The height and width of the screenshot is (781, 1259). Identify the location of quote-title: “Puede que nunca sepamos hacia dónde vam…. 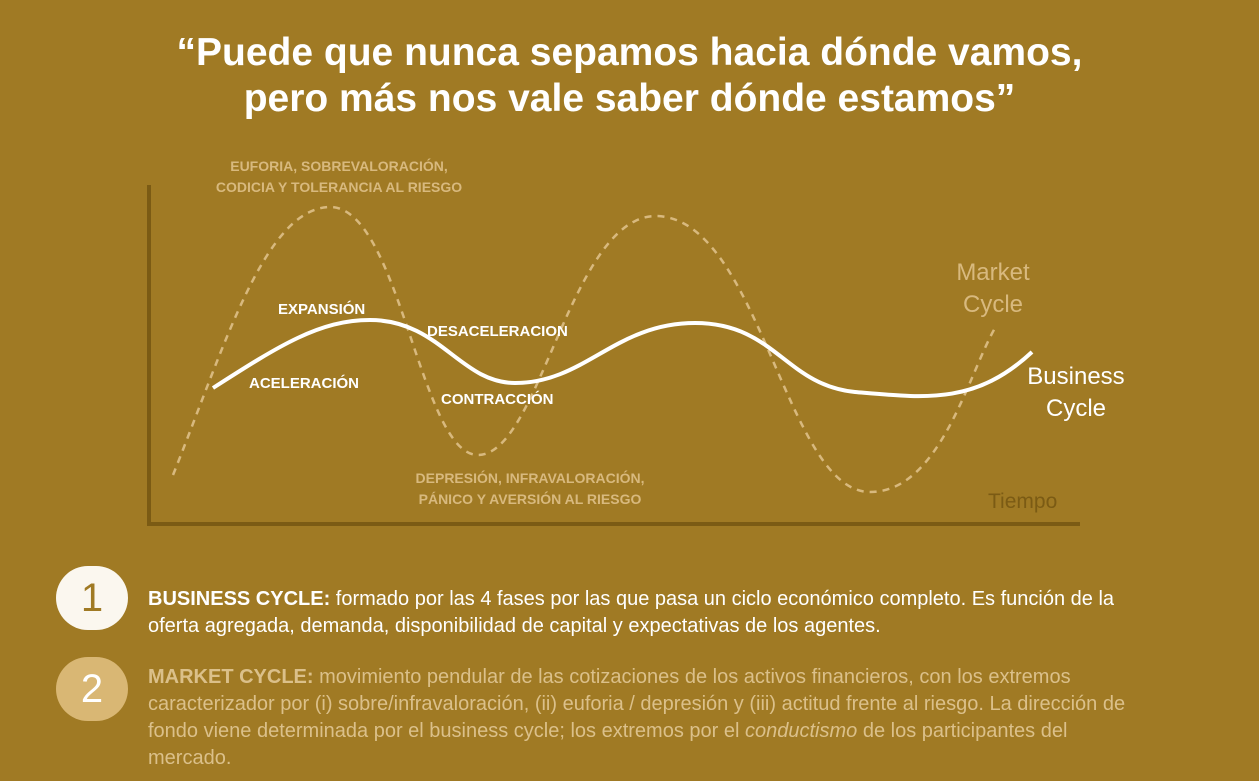
(629, 76).